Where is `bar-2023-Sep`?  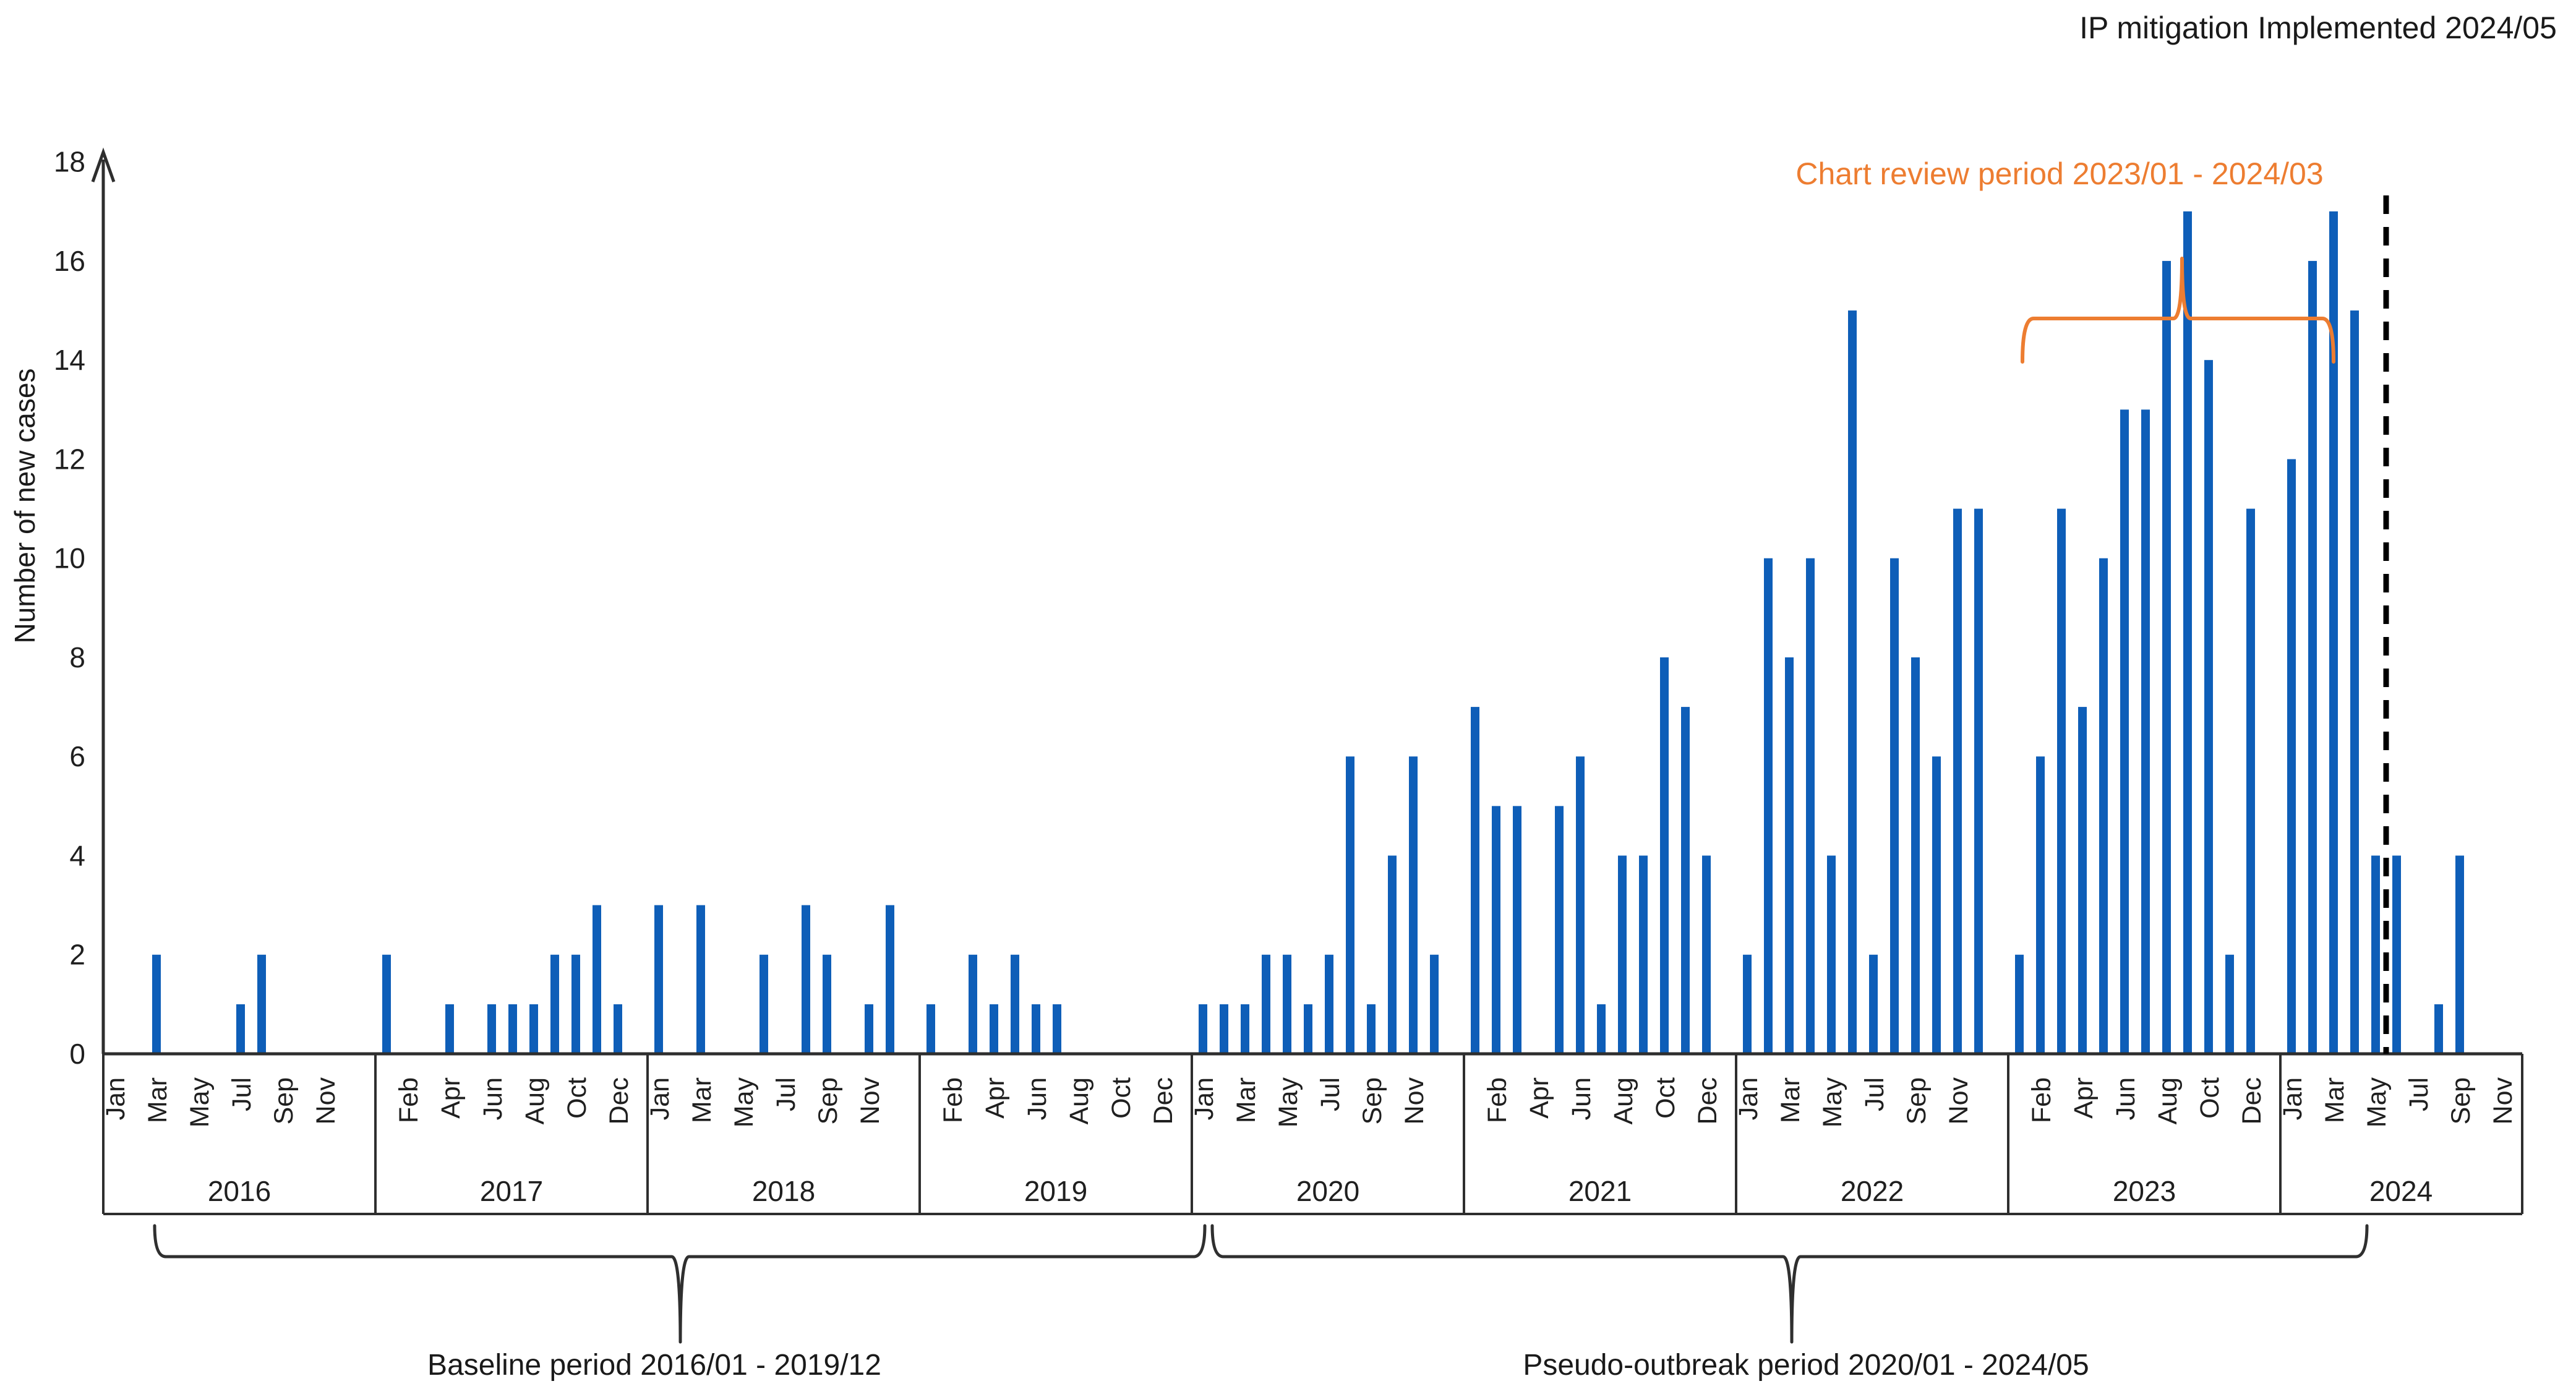
bar-2023-Sep is located at coordinates (2187, 632).